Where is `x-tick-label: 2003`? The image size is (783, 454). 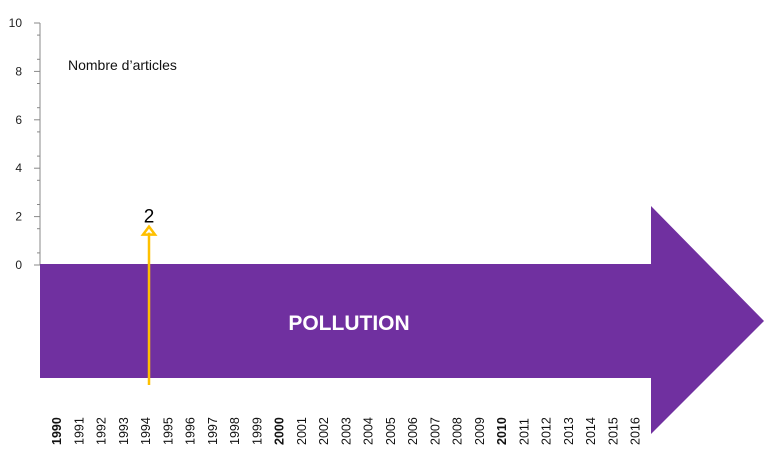 x-tick-label: 2003 is located at coordinates (346, 431).